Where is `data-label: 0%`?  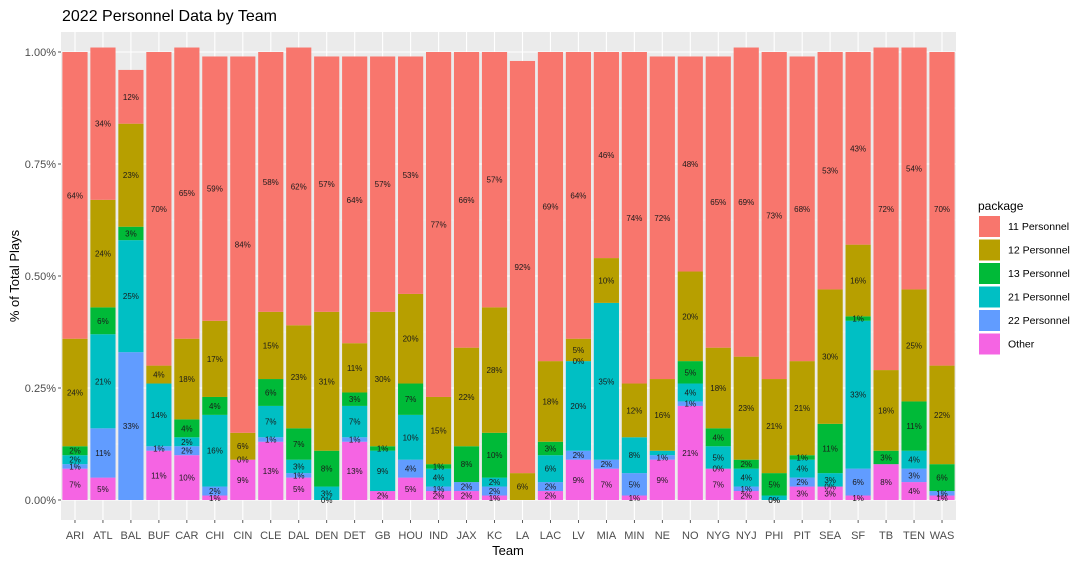
data-label: 0% is located at coordinates (774, 500).